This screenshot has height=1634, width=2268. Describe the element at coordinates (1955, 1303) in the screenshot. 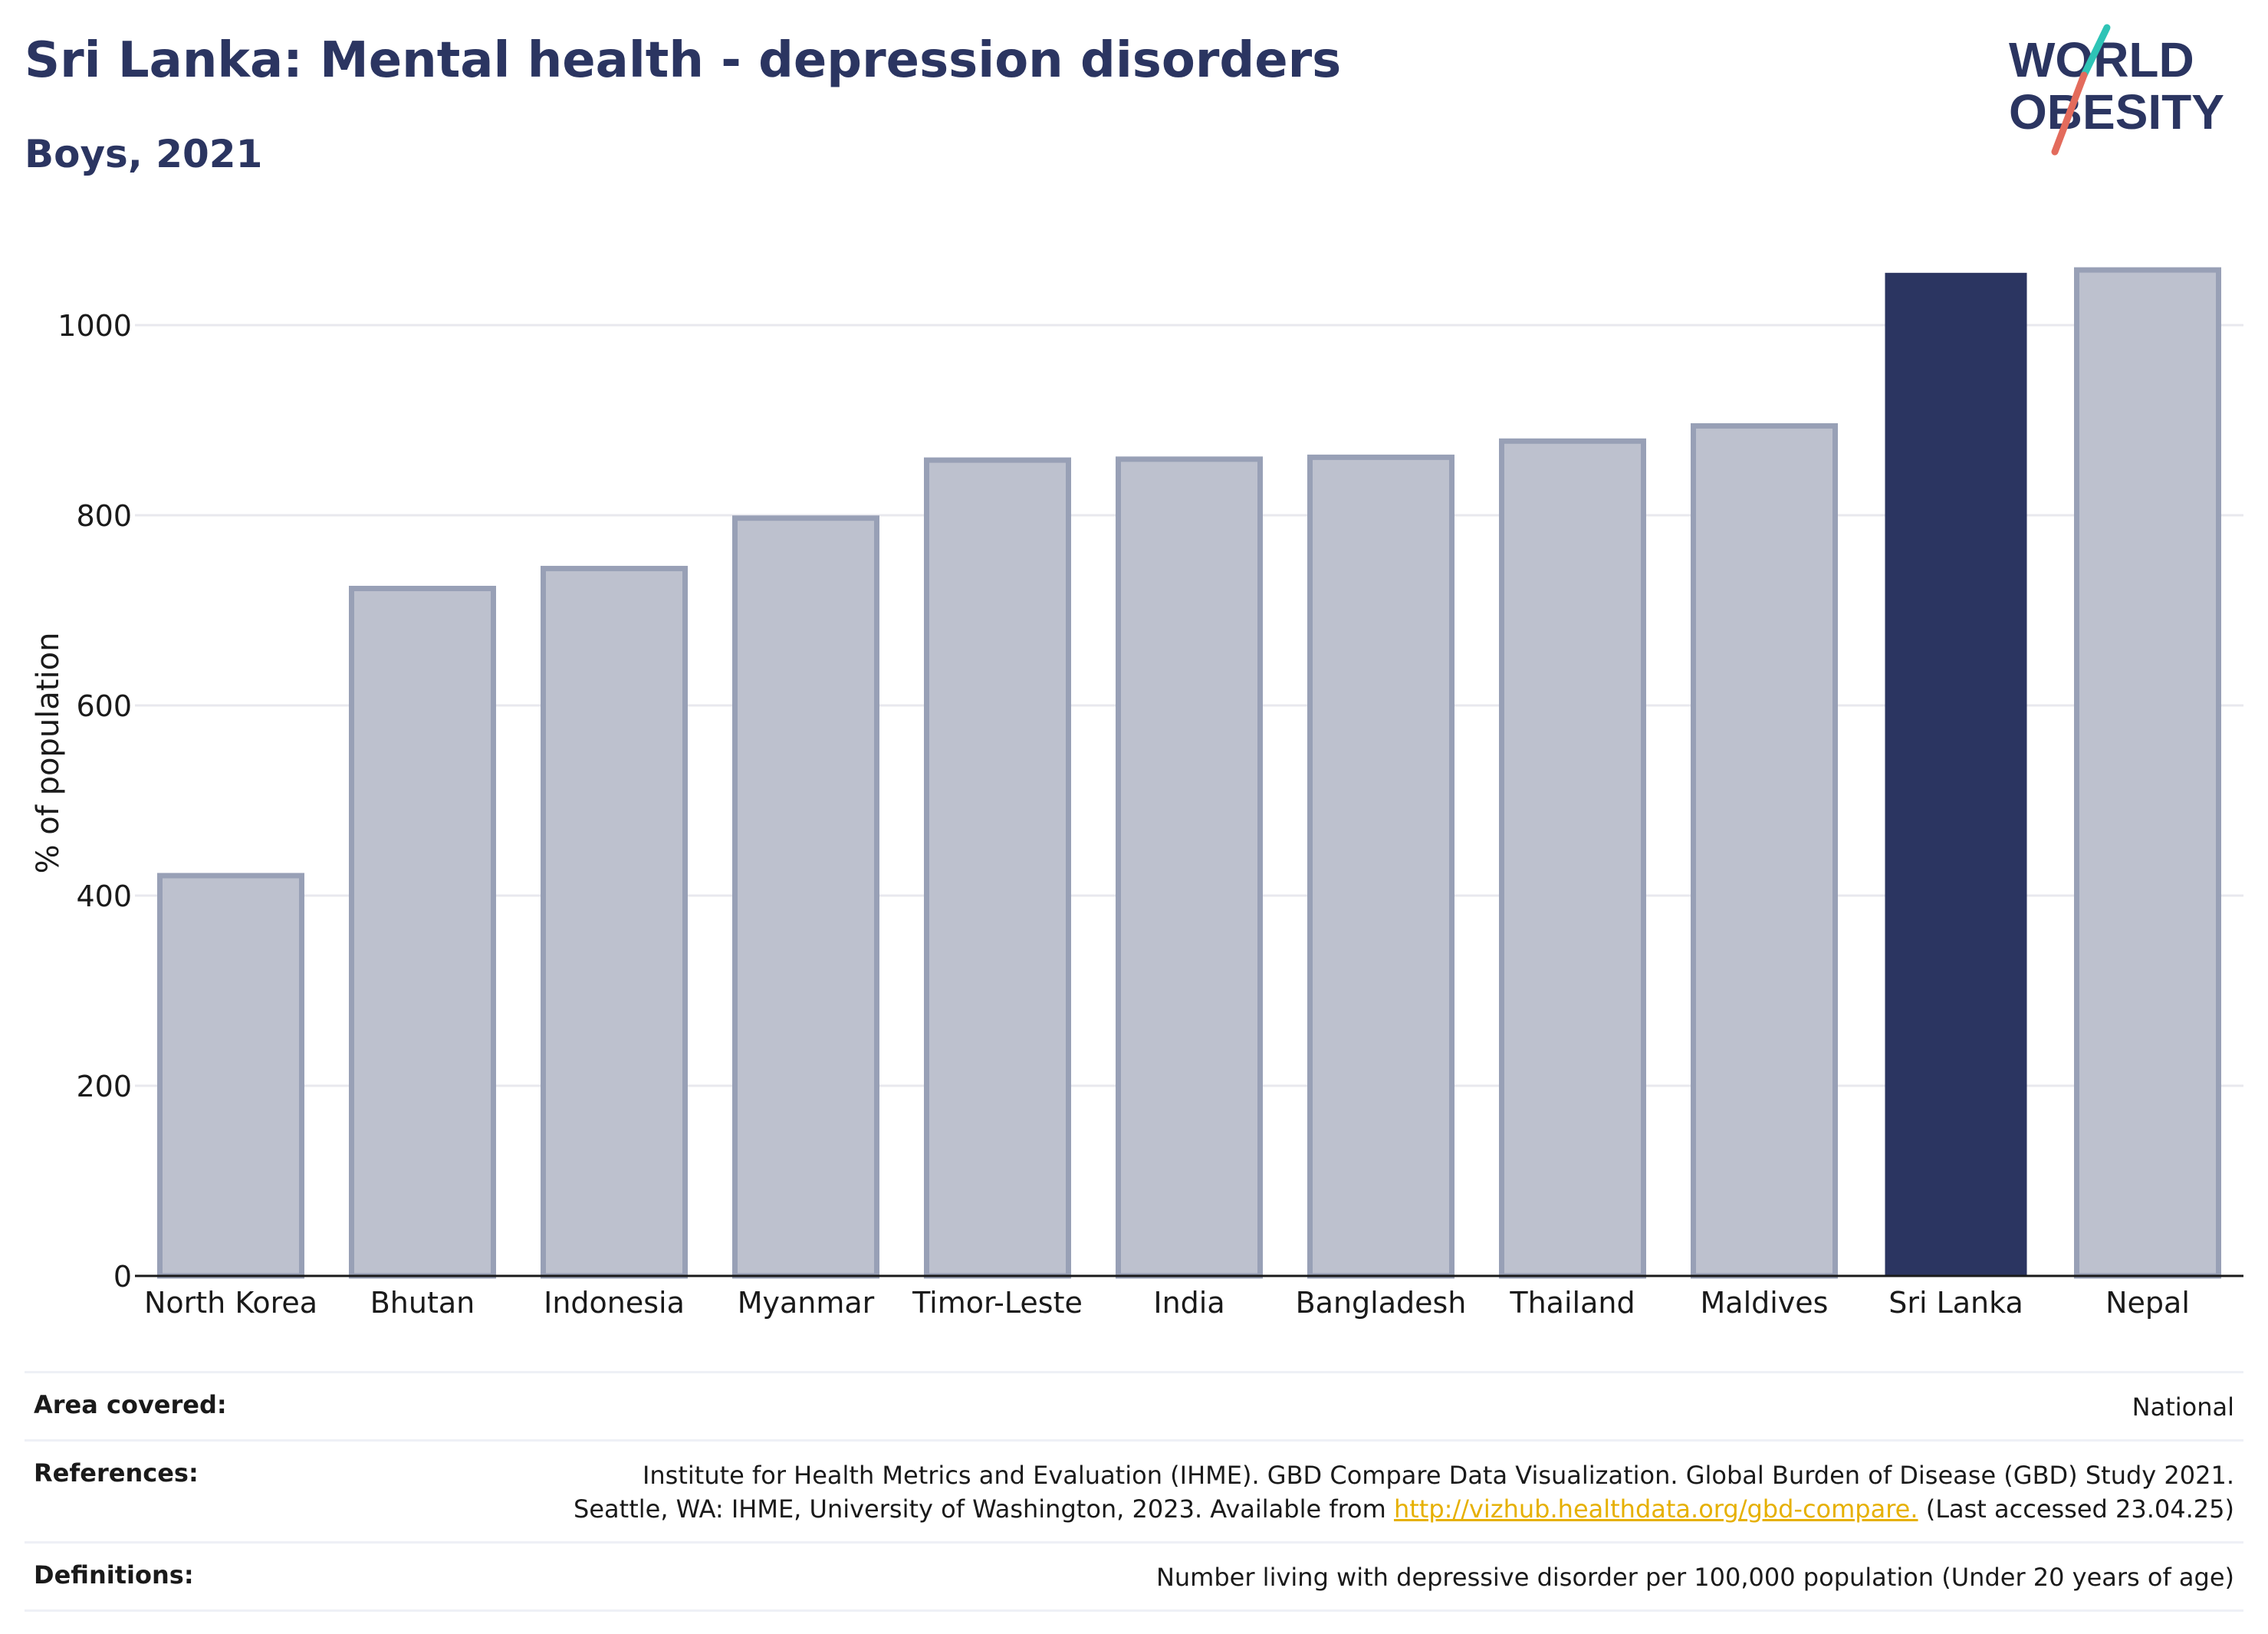

I see `x-tick-label: Sri Lanka` at that location.